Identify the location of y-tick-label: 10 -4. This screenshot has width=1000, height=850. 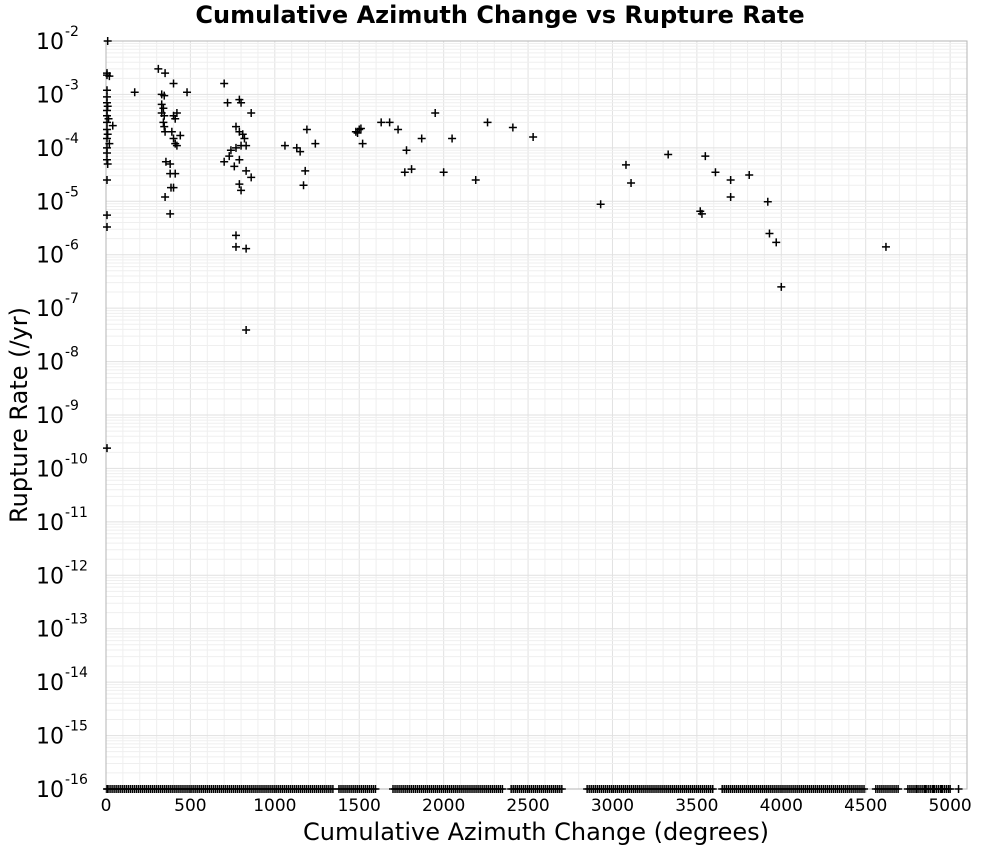
(57, 146).